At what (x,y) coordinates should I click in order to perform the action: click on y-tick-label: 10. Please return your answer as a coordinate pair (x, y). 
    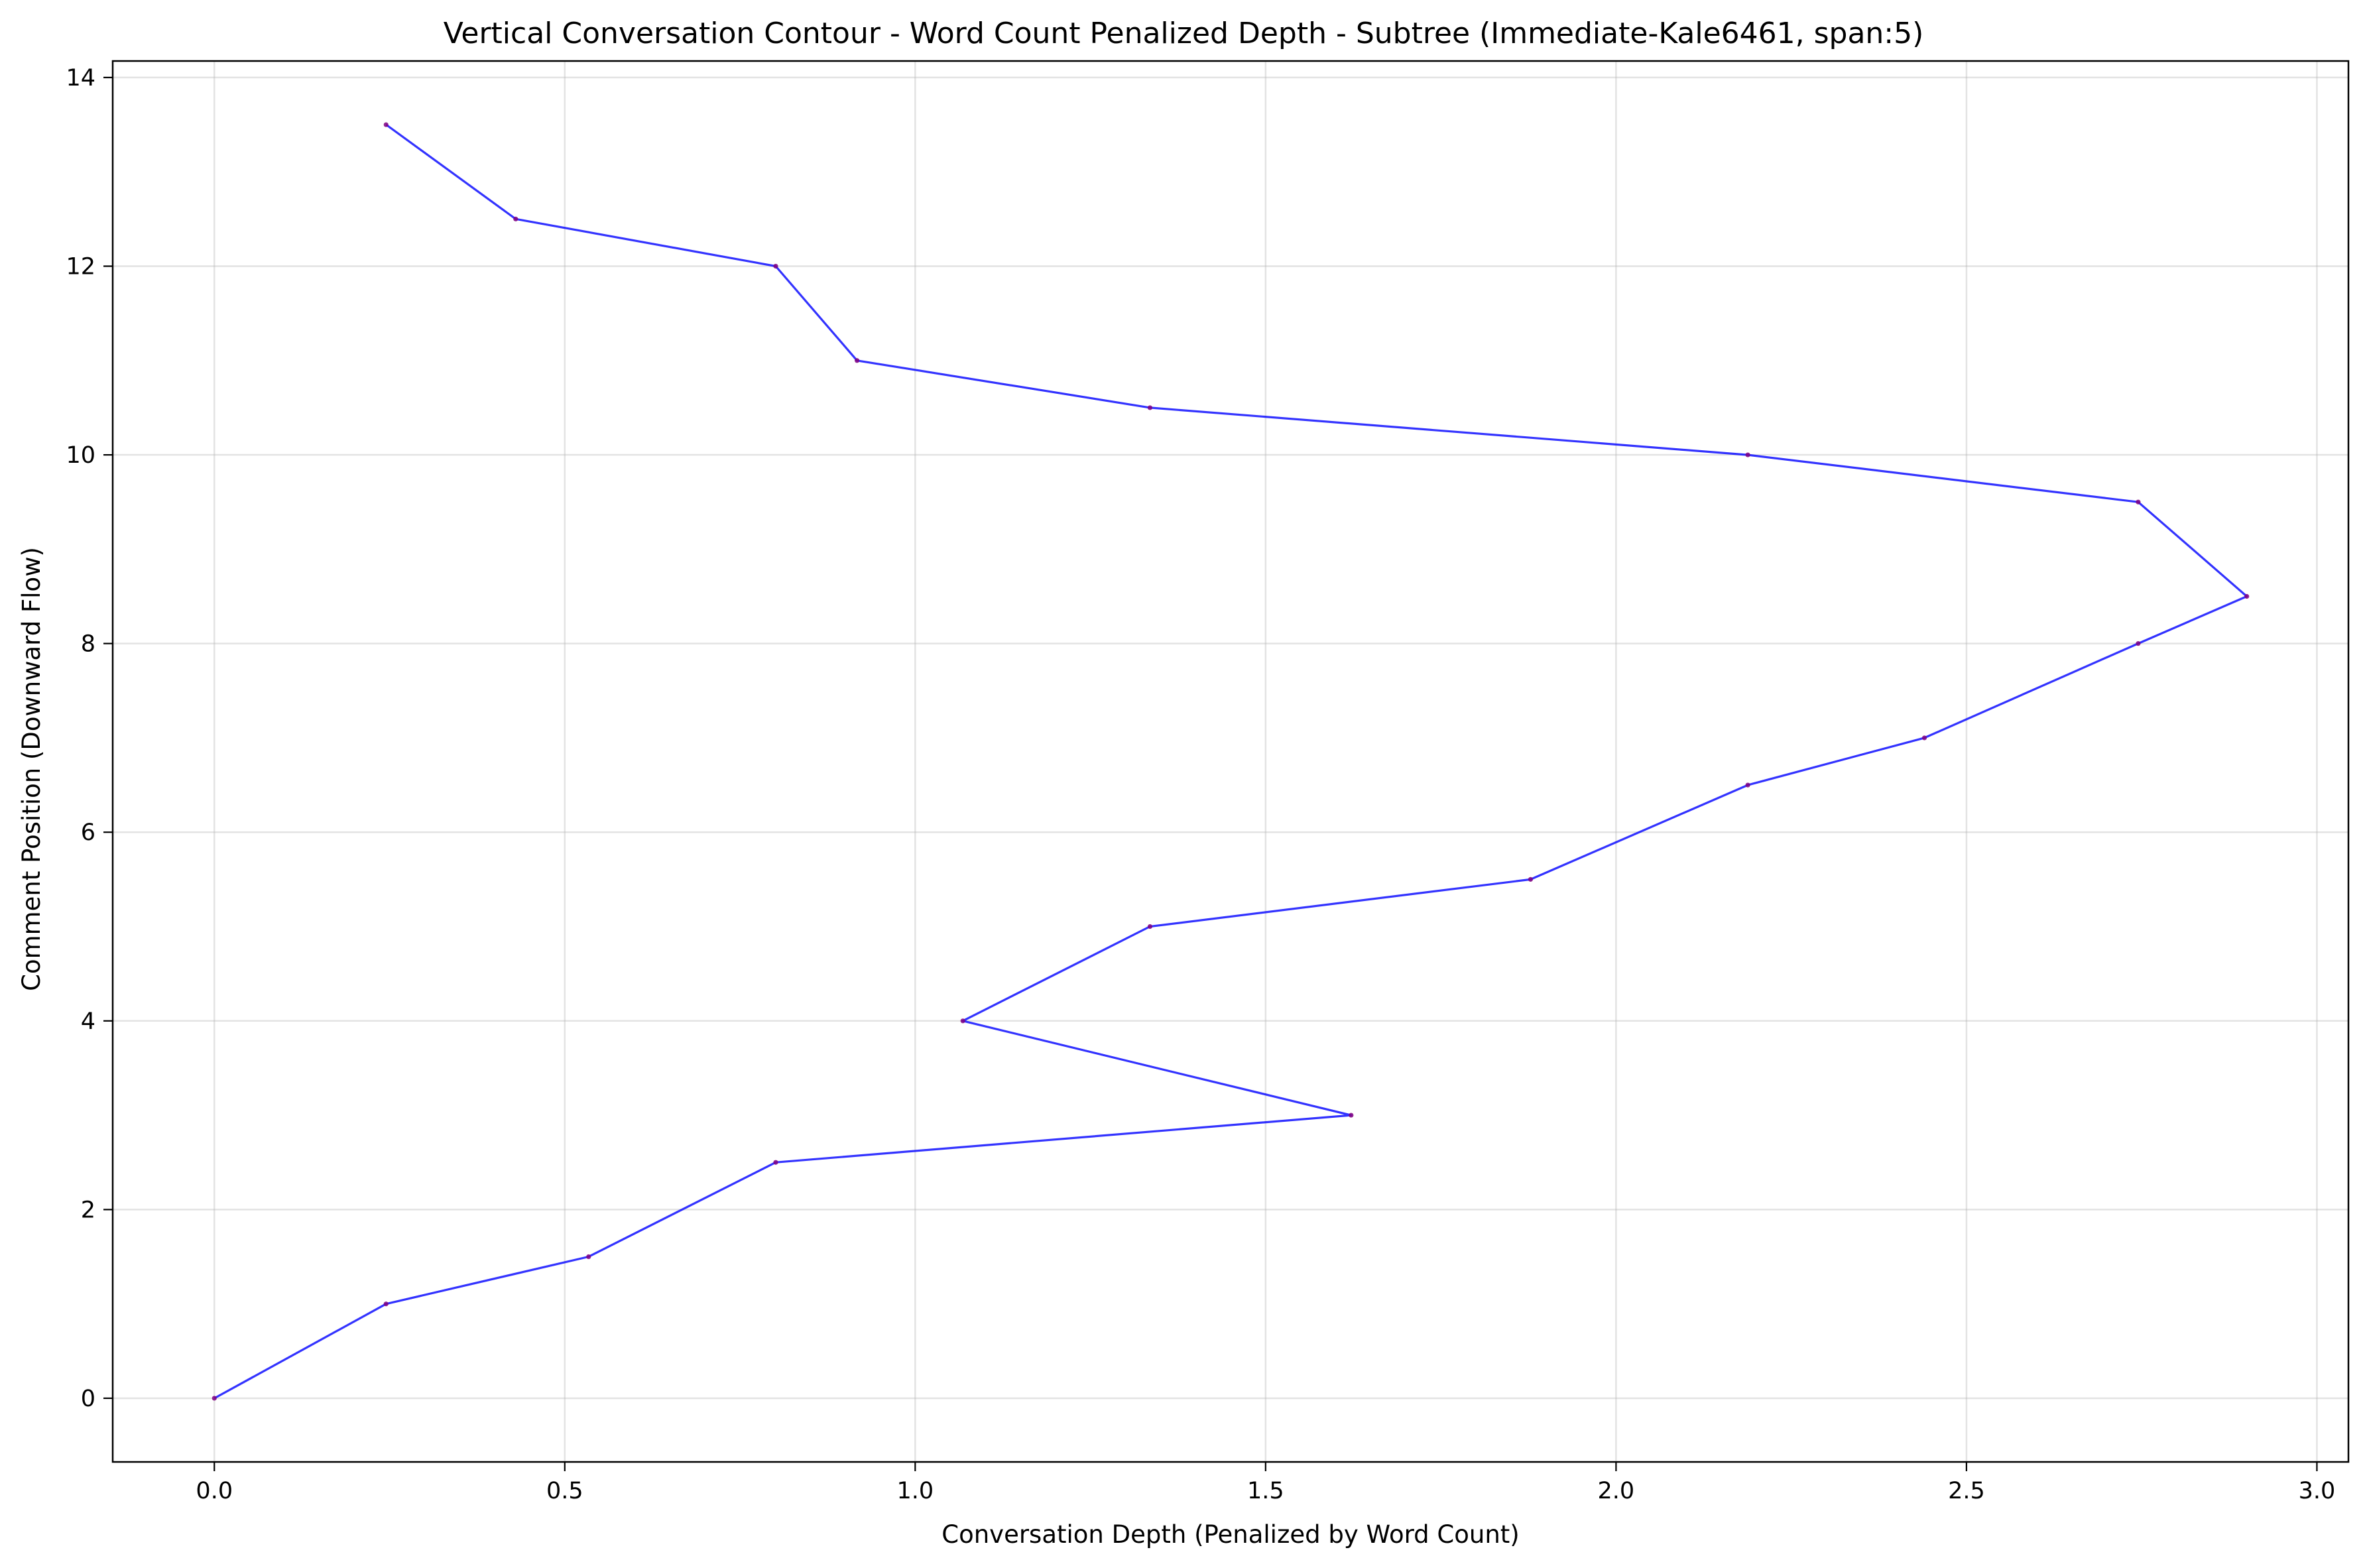
    Looking at the image, I should click on (80, 455).